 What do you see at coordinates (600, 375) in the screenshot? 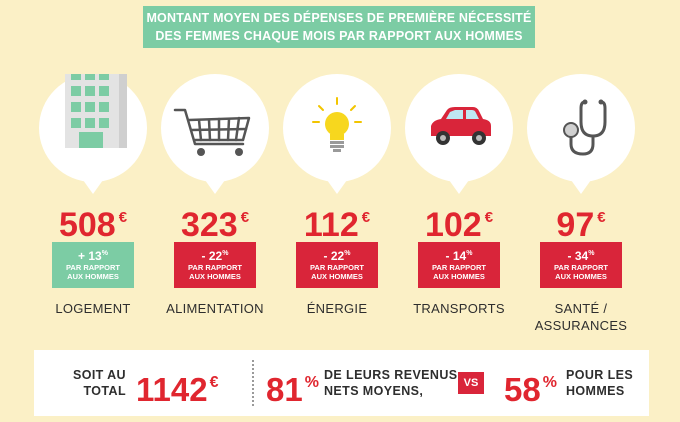
I see `men-text-line-1: POUR LES` at bounding box center [600, 375].